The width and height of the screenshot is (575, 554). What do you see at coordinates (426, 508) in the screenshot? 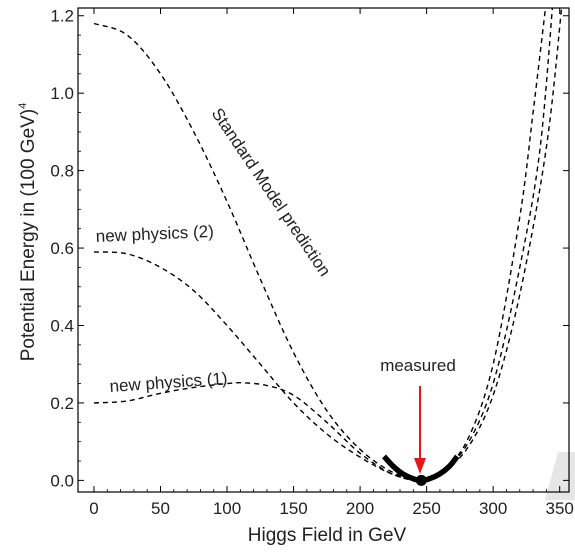
I see `x-tick-label: 250` at bounding box center [426, 508].